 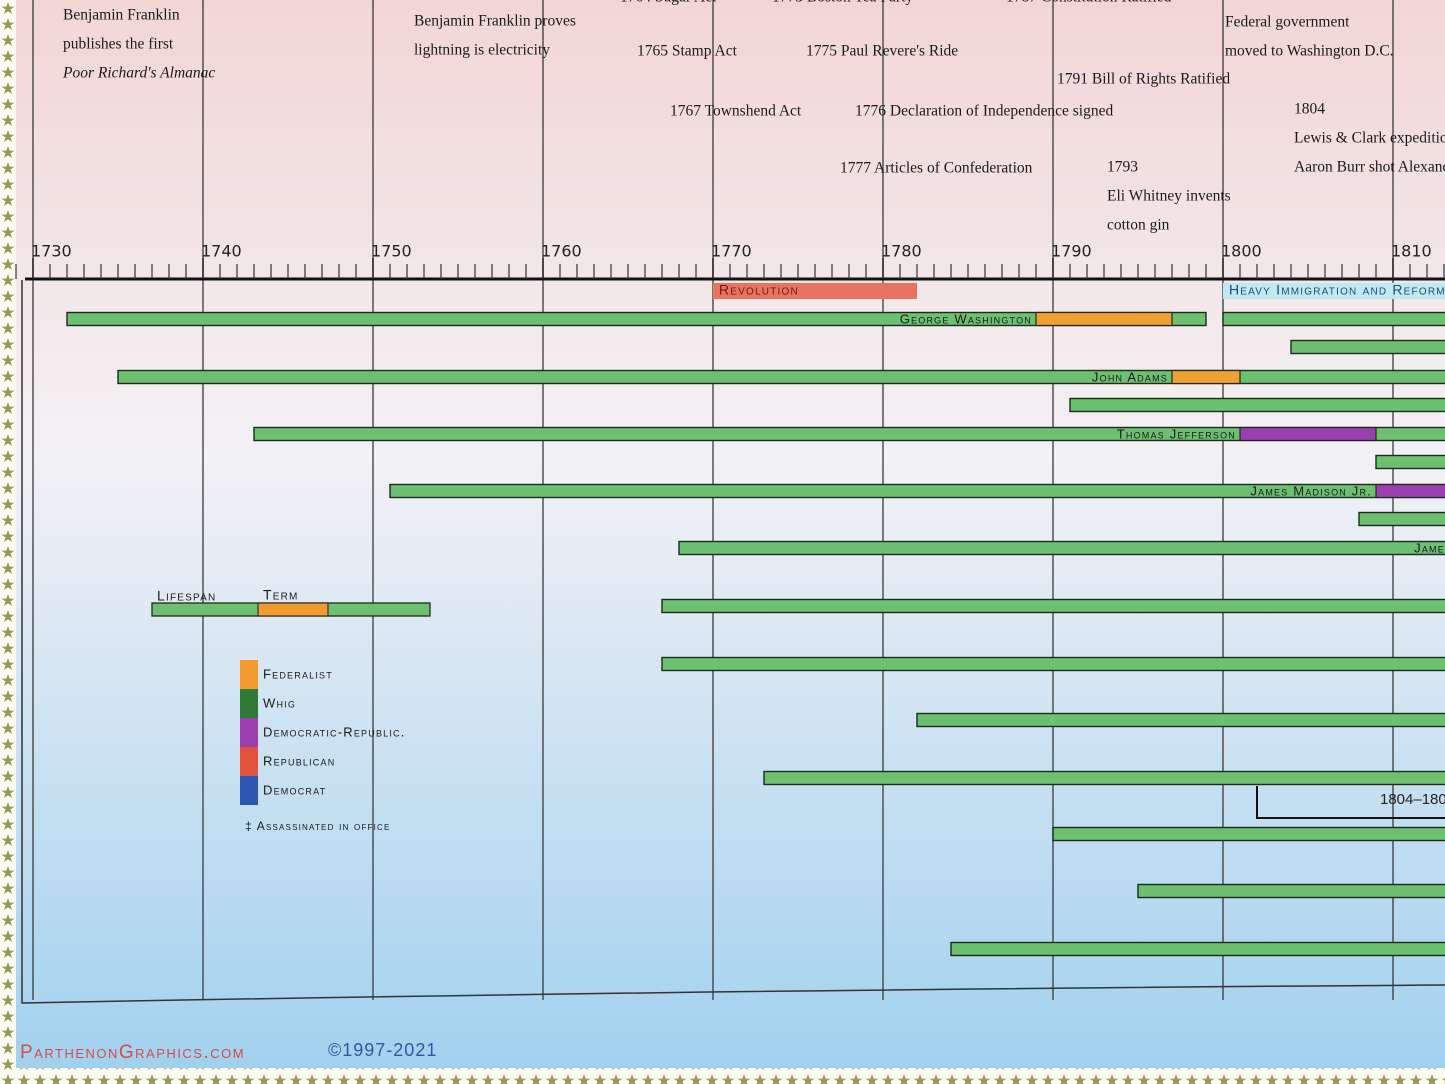 What do you see at coordinates (1287, 22) in the screenshot?
I see `event-text: Federal government` at bounding box center [1287, 22].